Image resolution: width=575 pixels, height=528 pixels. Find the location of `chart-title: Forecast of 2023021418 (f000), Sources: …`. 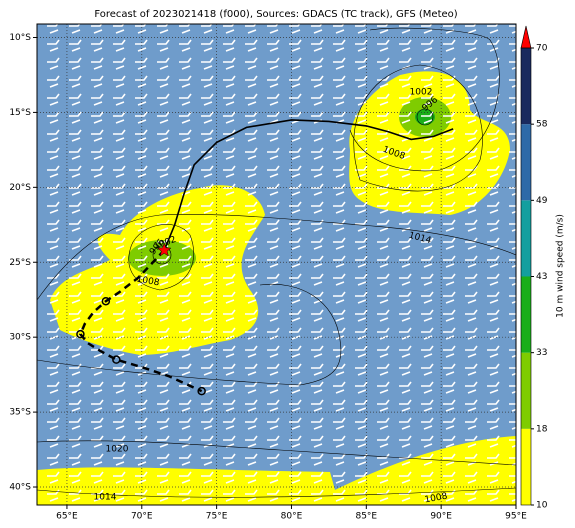

chart-title: Forecast of 2023021418 (f000), Sources: … is located at coordinates (275, 14).